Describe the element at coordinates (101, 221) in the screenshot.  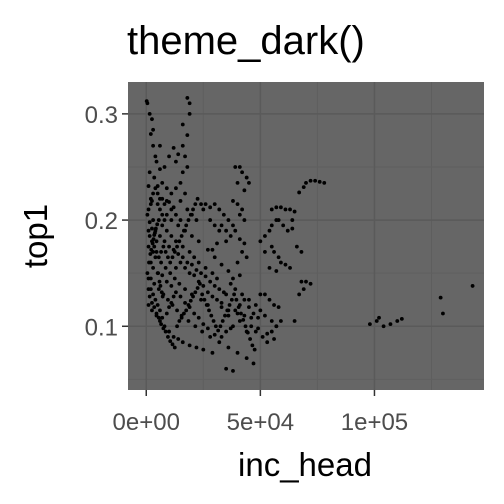
I see `y-tick-label: 0.2` at that location.